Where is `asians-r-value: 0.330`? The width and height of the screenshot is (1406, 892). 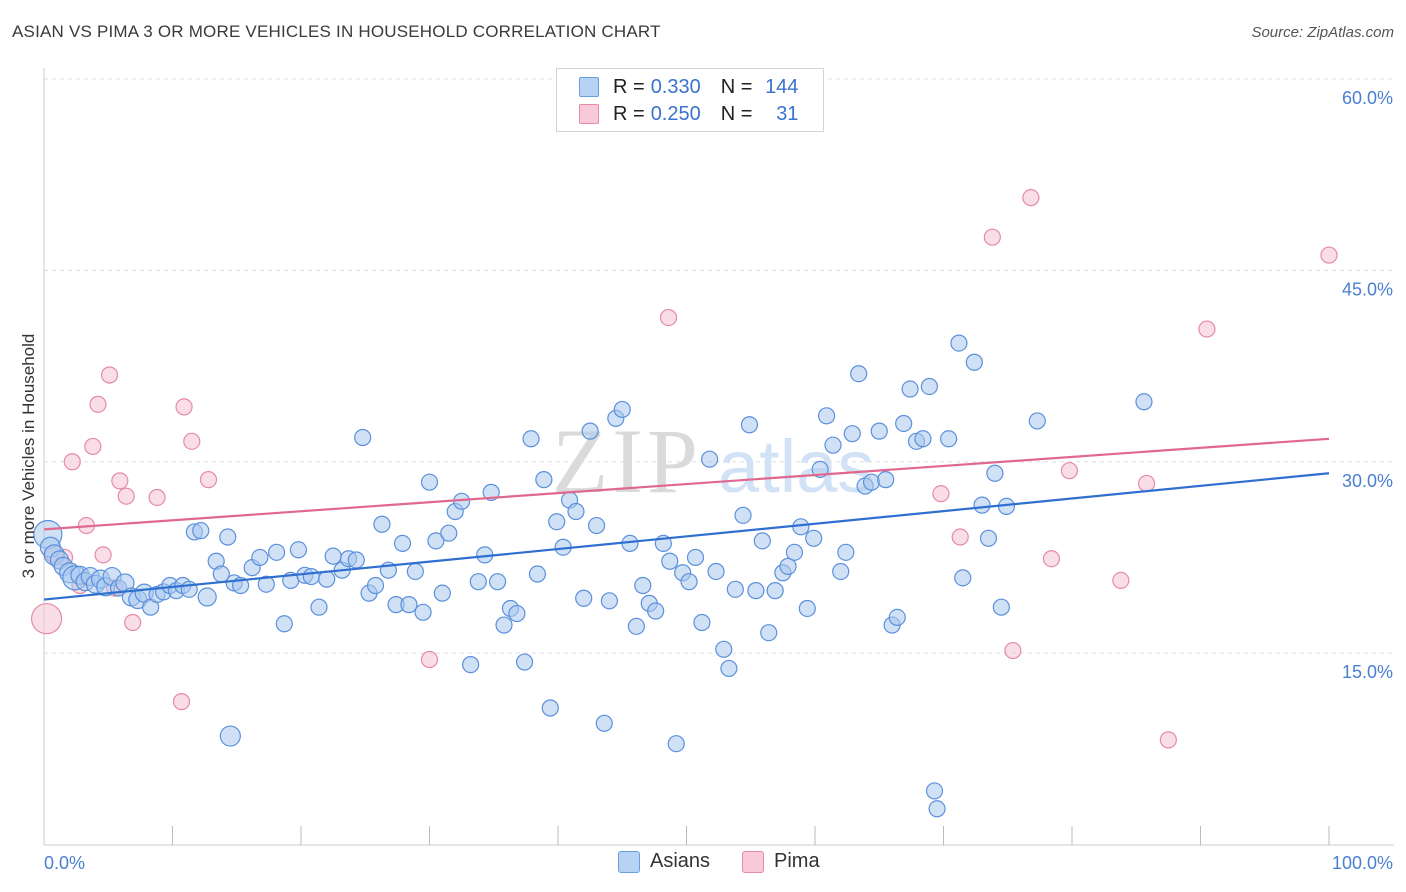
asians-r-value: 0.330 is located at coordinates (675, 86).